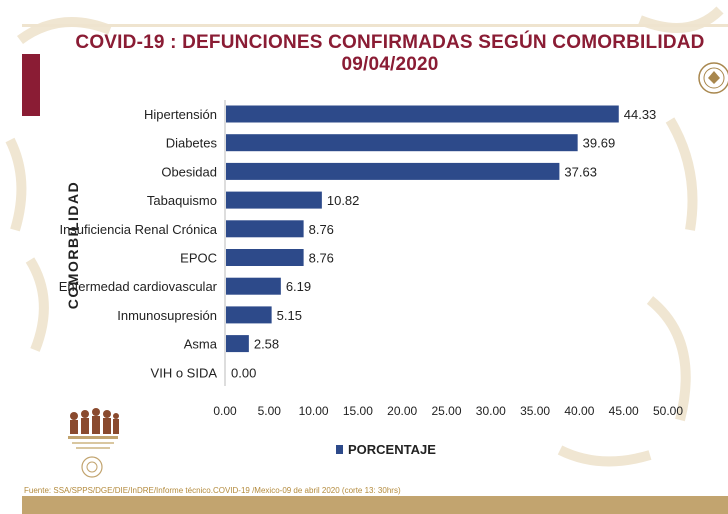 The height and width of the screenshot is (514, 728). I want to click on category-label: Hipertensión, so click(180, 114).